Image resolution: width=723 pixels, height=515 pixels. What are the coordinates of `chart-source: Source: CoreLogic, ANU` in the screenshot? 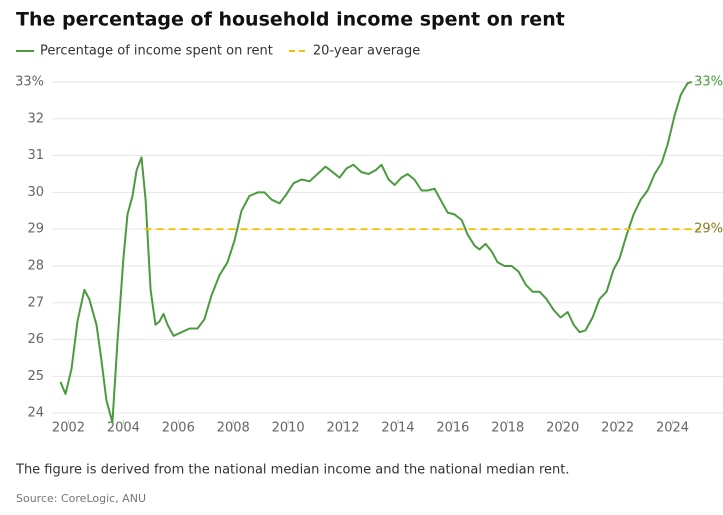 It's located at (81, 498).